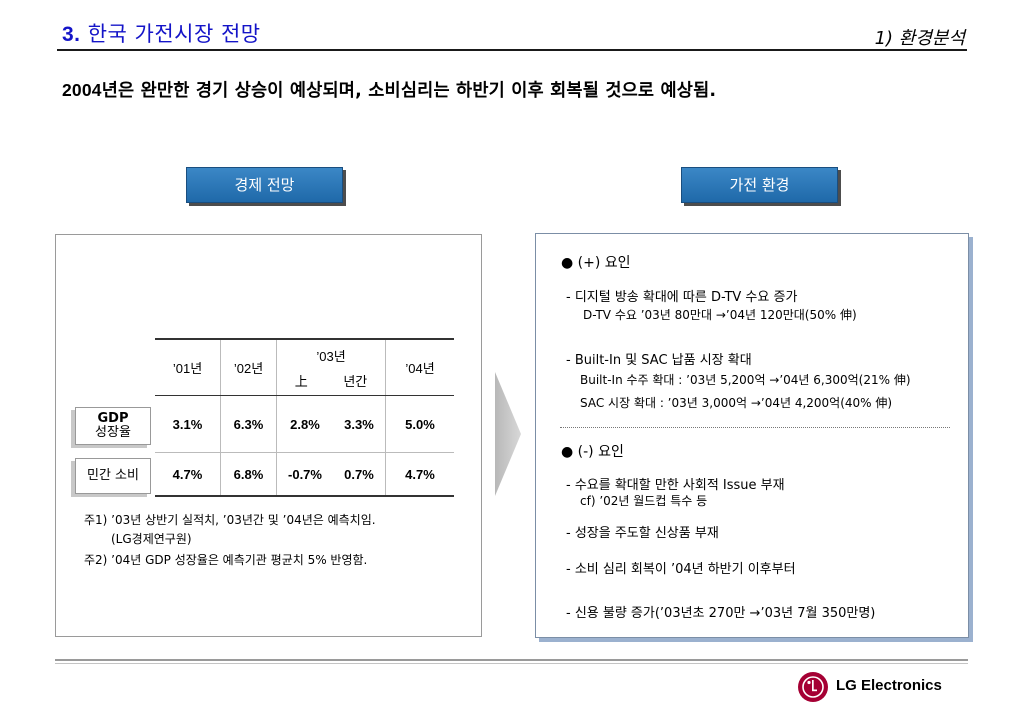  What do you see at coordinates (355, 381) in the screenshot?
I see `header-2003-full-year: 년간` at bounding box center [355, 381].